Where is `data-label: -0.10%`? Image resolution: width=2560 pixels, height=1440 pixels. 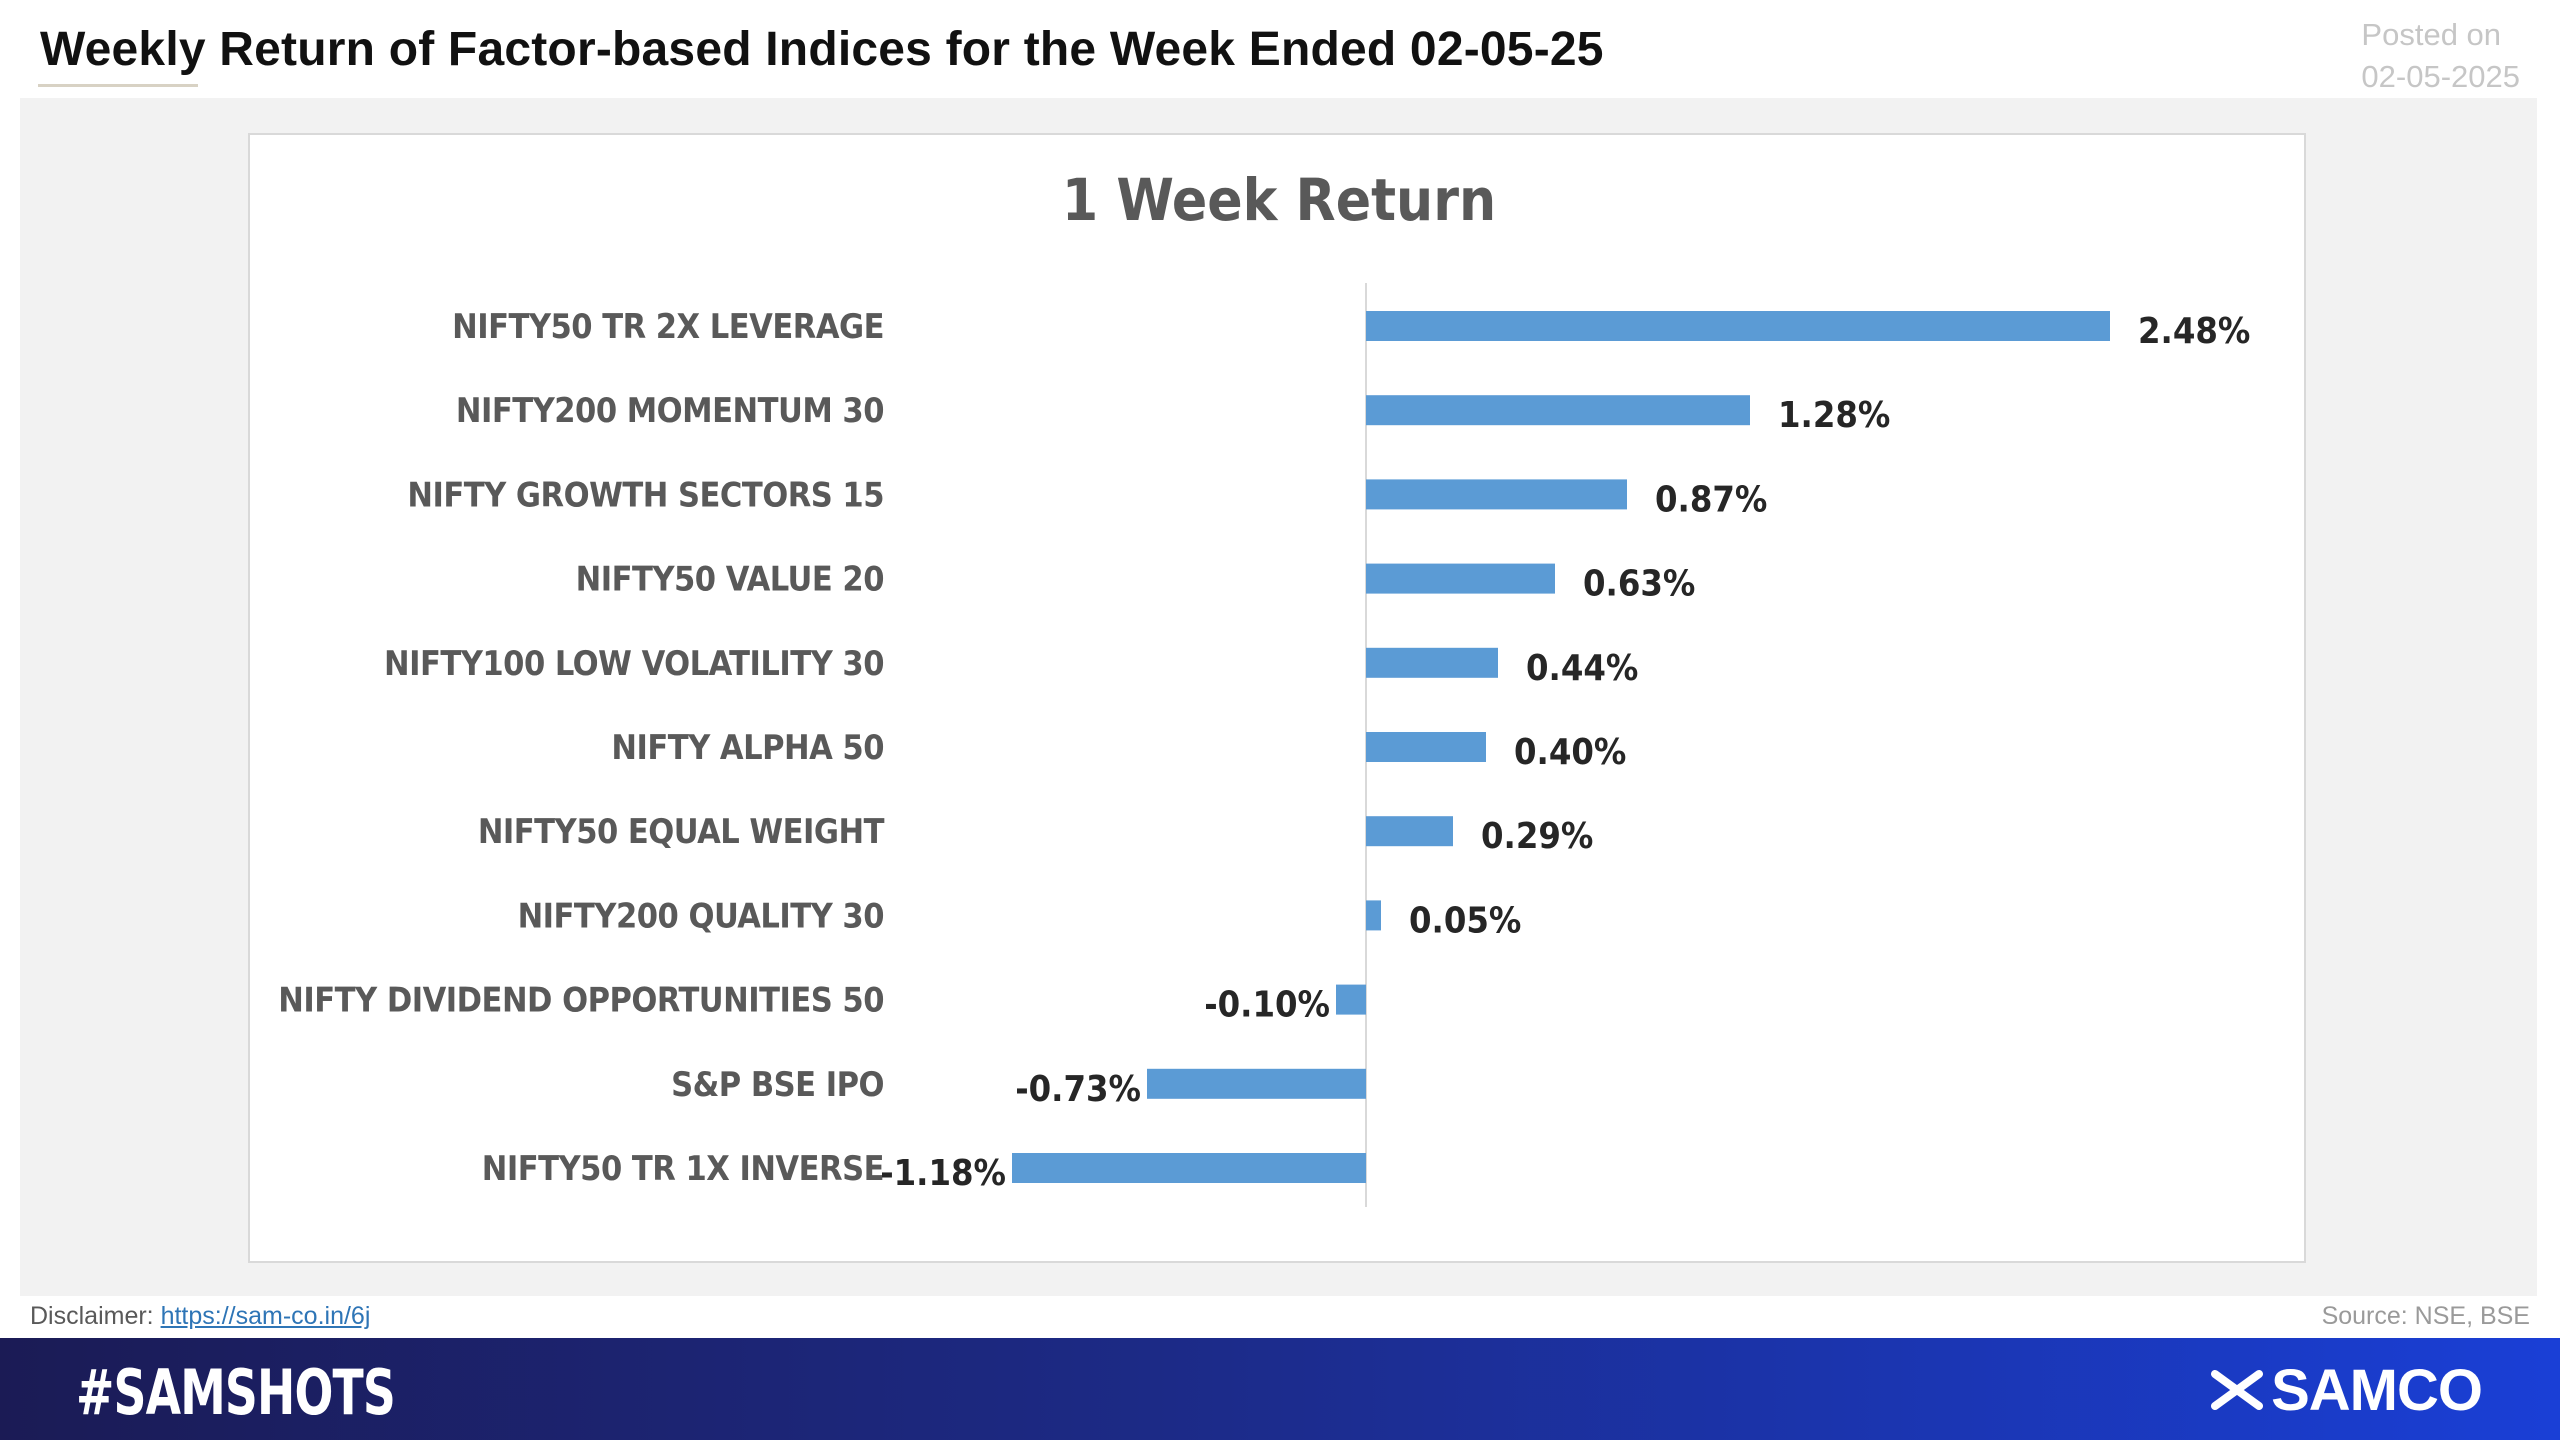
data-label: -0.10% is located at coordinates (1267, 1005).